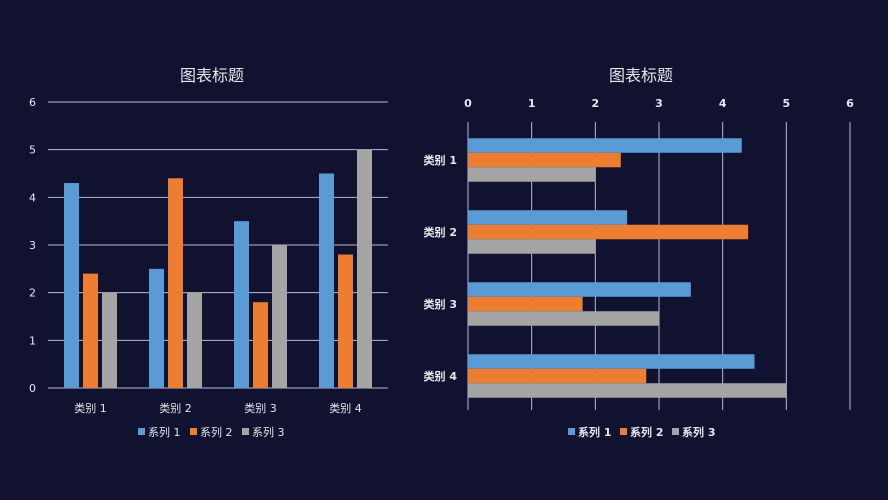 This screenshot has width=888, height=500. Describe the element at coordinates (440, 232) in the screenshot. I see `y-tick-label: 类别 2` at that location.